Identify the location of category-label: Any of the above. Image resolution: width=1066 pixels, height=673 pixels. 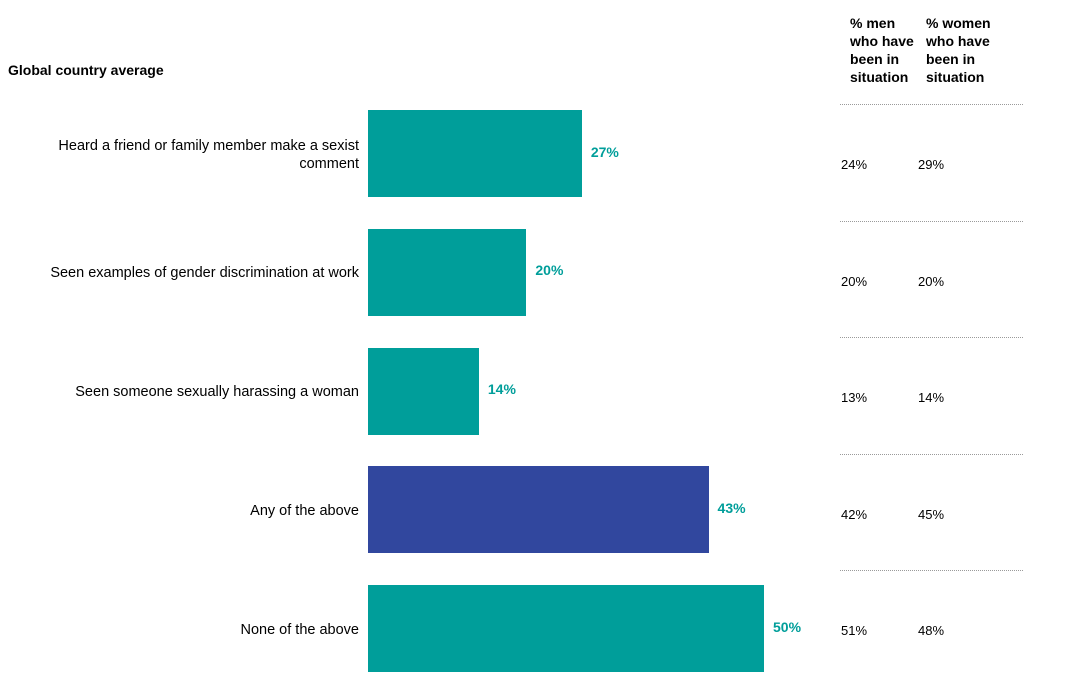
(304, 510).